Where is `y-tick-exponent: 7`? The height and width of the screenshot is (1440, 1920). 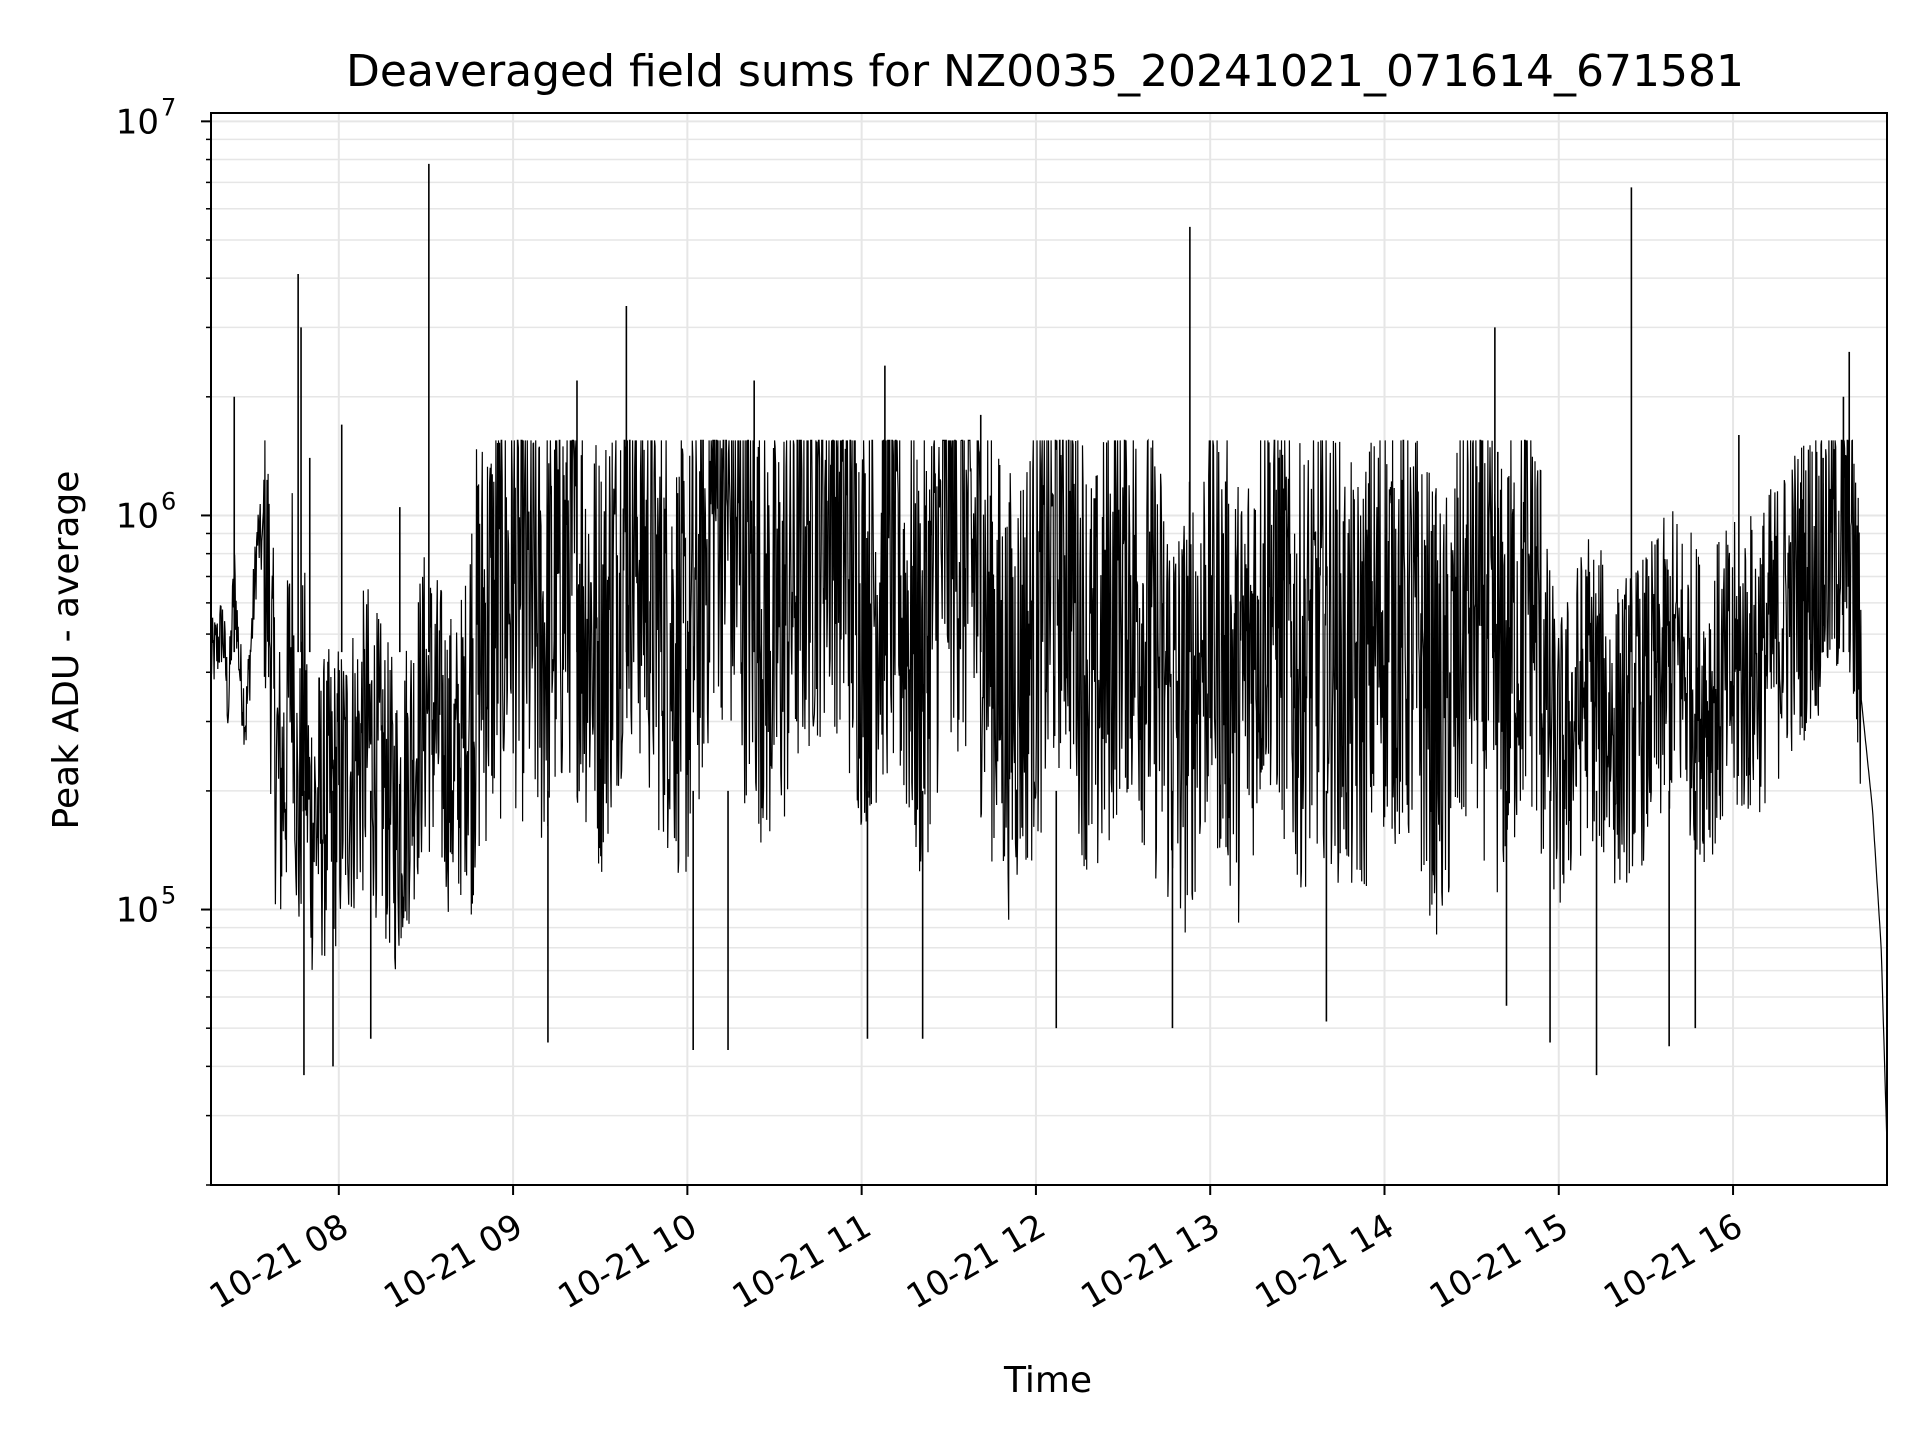
y-tick-exponent: 7 is located at coordinates (168, 107).